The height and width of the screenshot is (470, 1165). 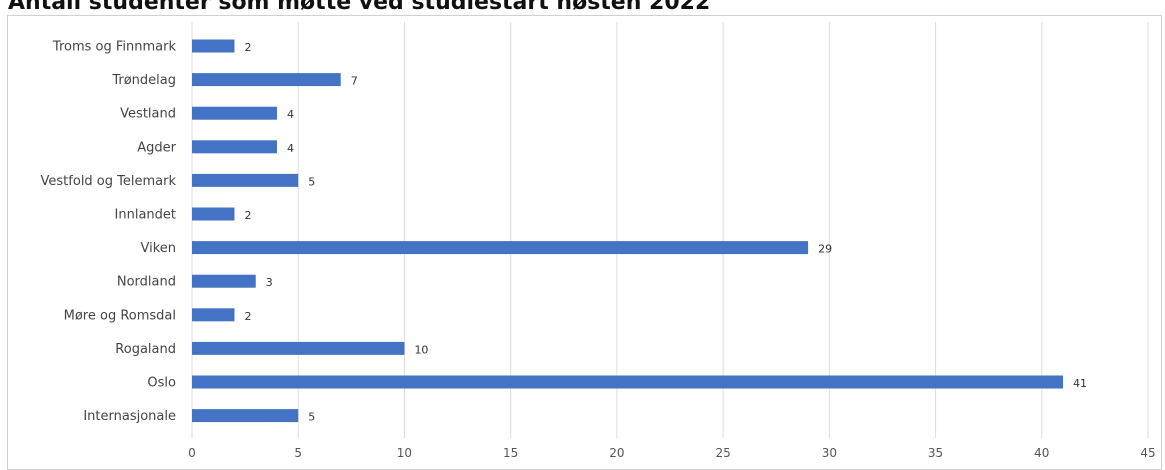 I want to click on data-label: 29, so click(x=825, y=249).